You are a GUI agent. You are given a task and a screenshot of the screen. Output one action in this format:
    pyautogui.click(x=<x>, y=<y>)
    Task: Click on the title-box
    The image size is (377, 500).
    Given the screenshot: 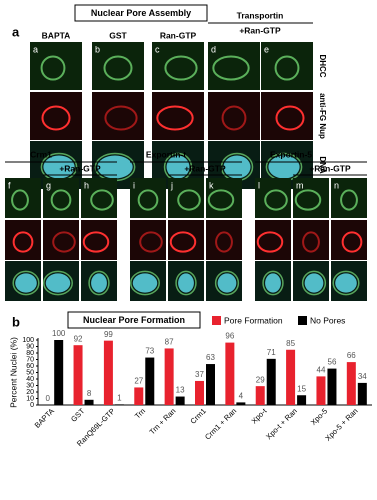 What is the action you would take?
    pyautogui.click(x=134, y=320)
    